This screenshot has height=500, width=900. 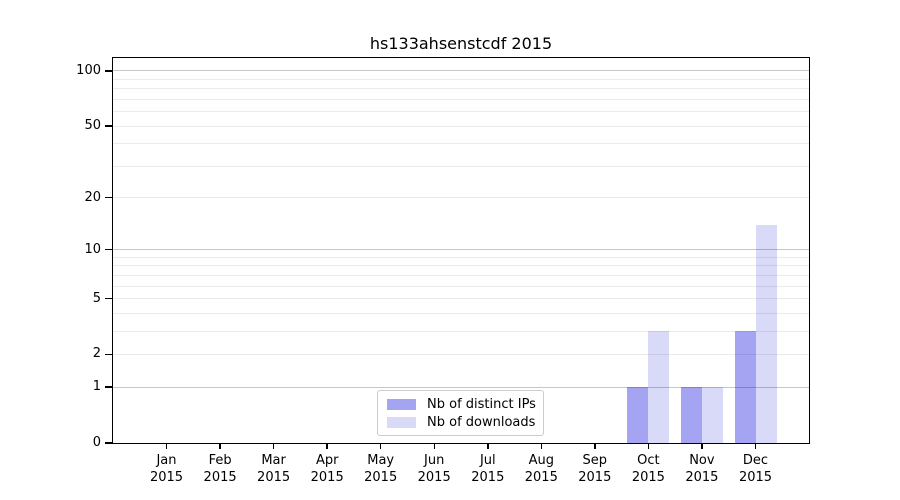 What do you see at coordinates (380, 446) in the screenshot?
I see `x-tick-may` at bounding box center [380, 446].